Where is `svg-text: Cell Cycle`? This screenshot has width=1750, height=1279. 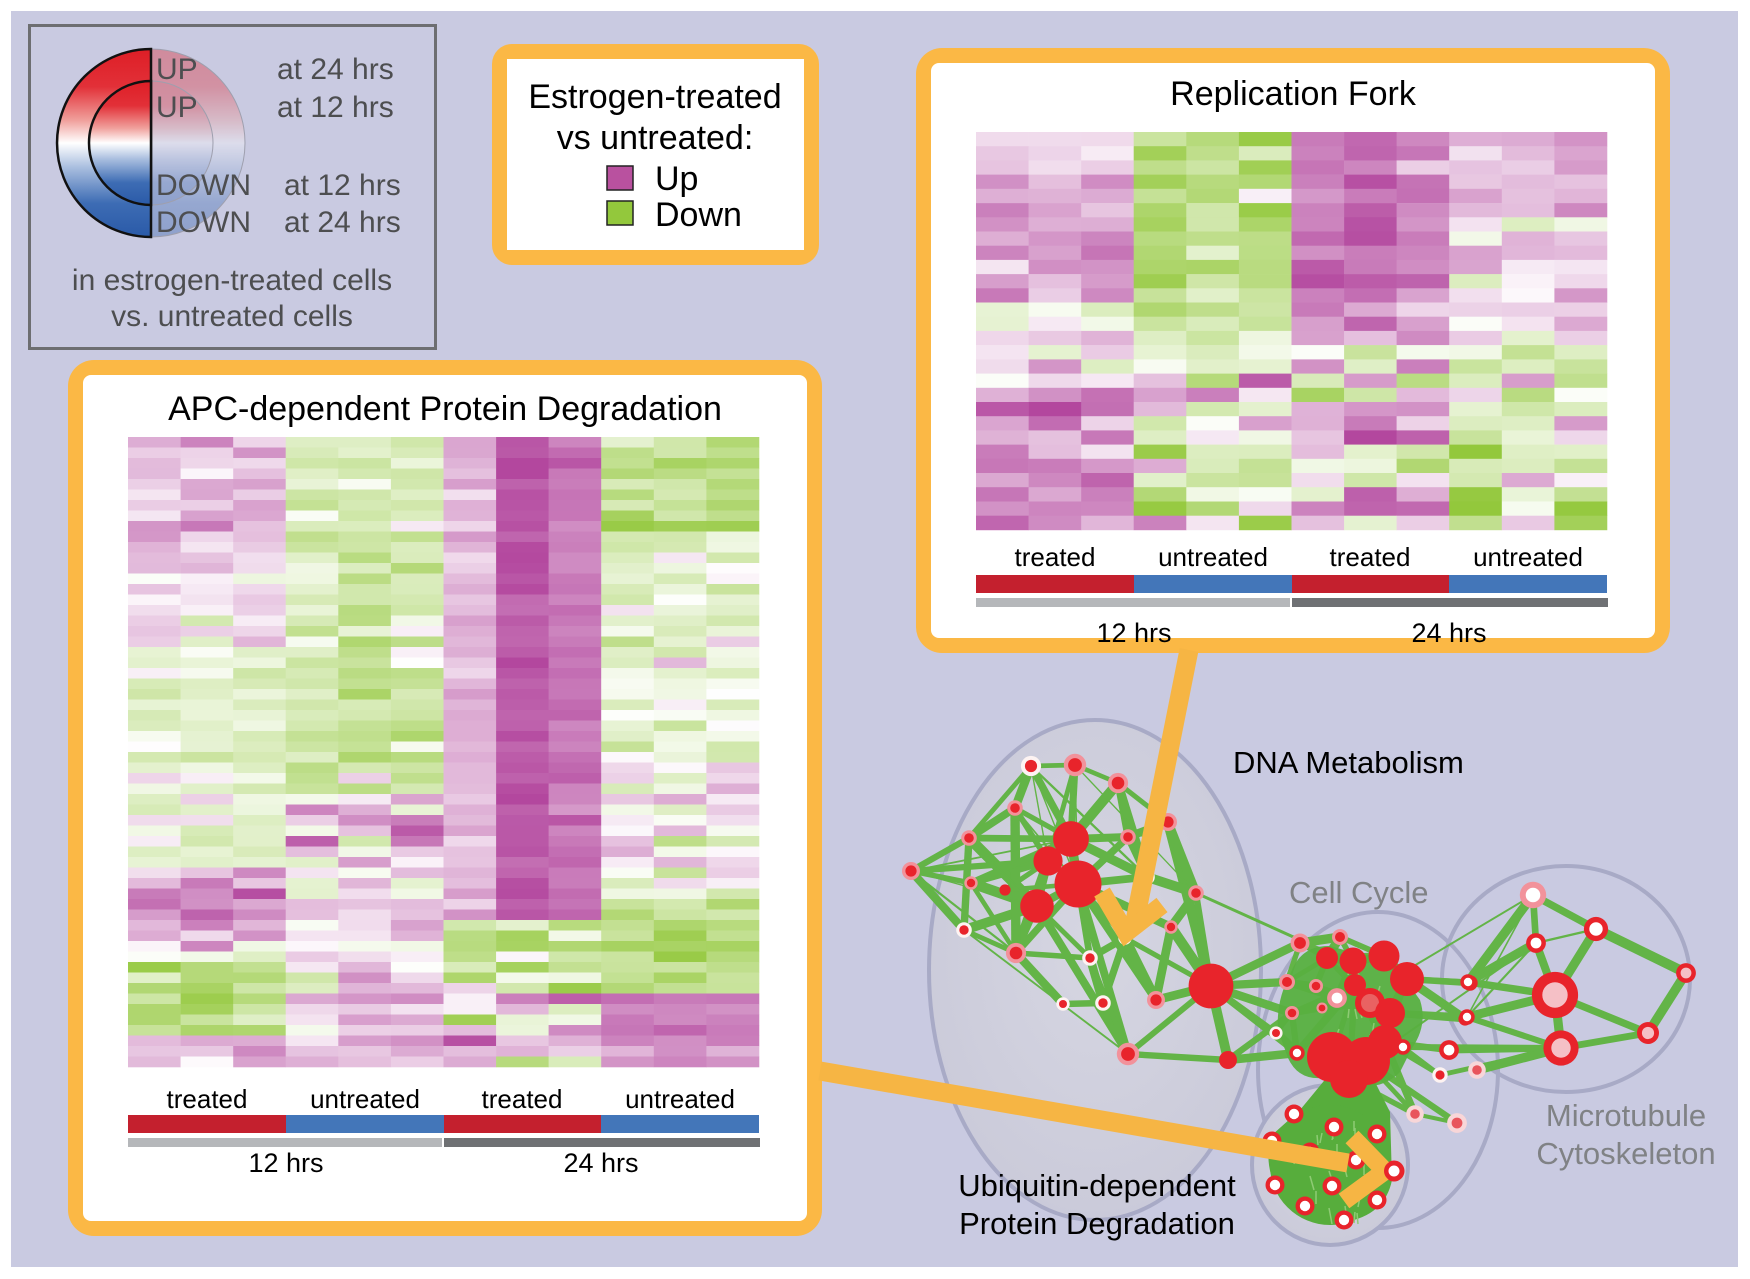
svg-text: Cell Cycle is located at coordinates (1359, 892).